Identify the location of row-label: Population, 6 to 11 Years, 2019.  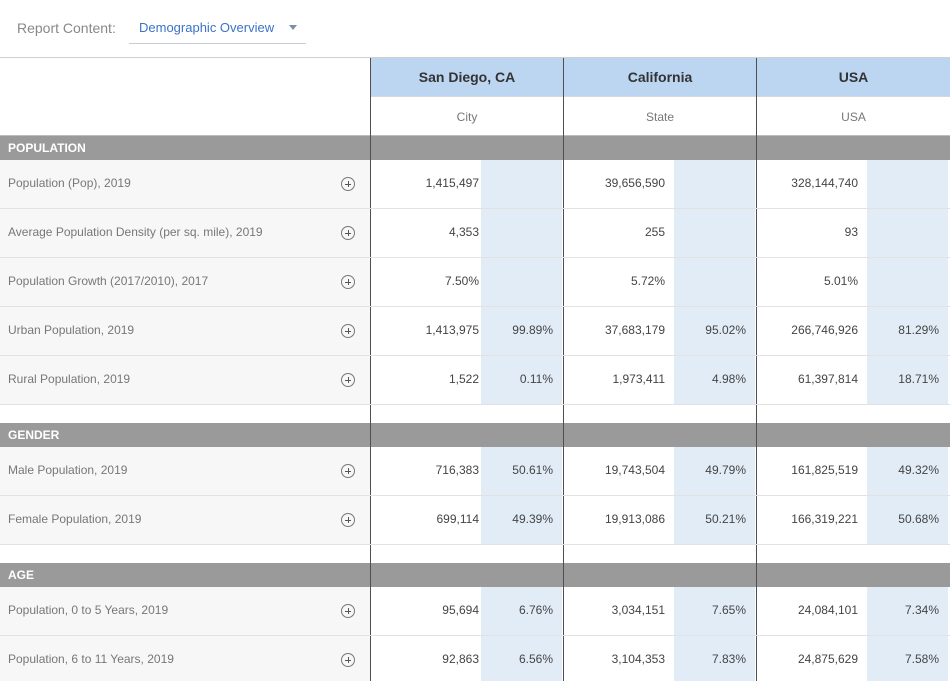
(91, 659).